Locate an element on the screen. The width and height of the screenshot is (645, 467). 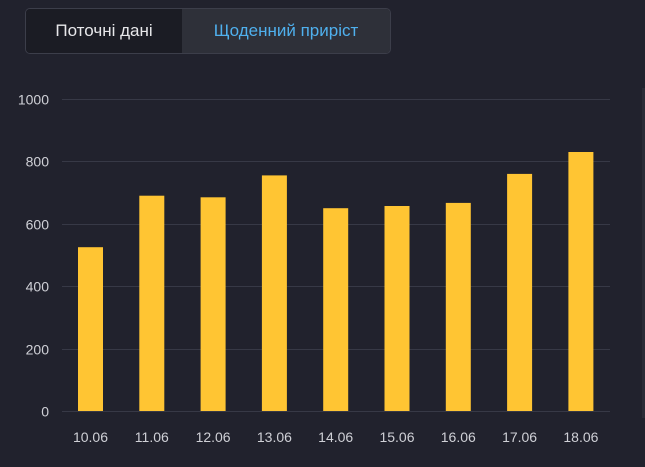
x-tick-label: 13.06 is located at coordinates (274, 437).